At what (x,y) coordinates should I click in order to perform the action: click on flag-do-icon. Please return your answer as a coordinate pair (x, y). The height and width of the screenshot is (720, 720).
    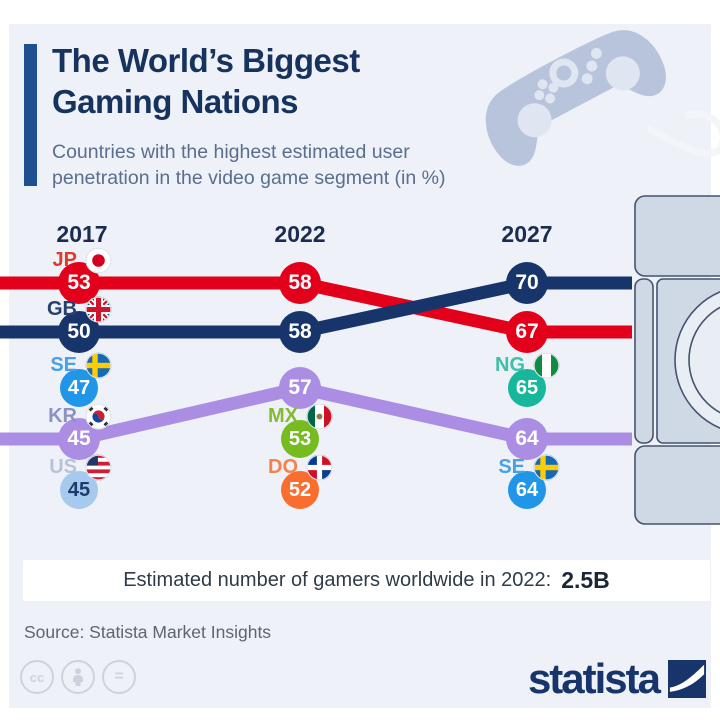
    Looking at the image, I should click on (319, 467).